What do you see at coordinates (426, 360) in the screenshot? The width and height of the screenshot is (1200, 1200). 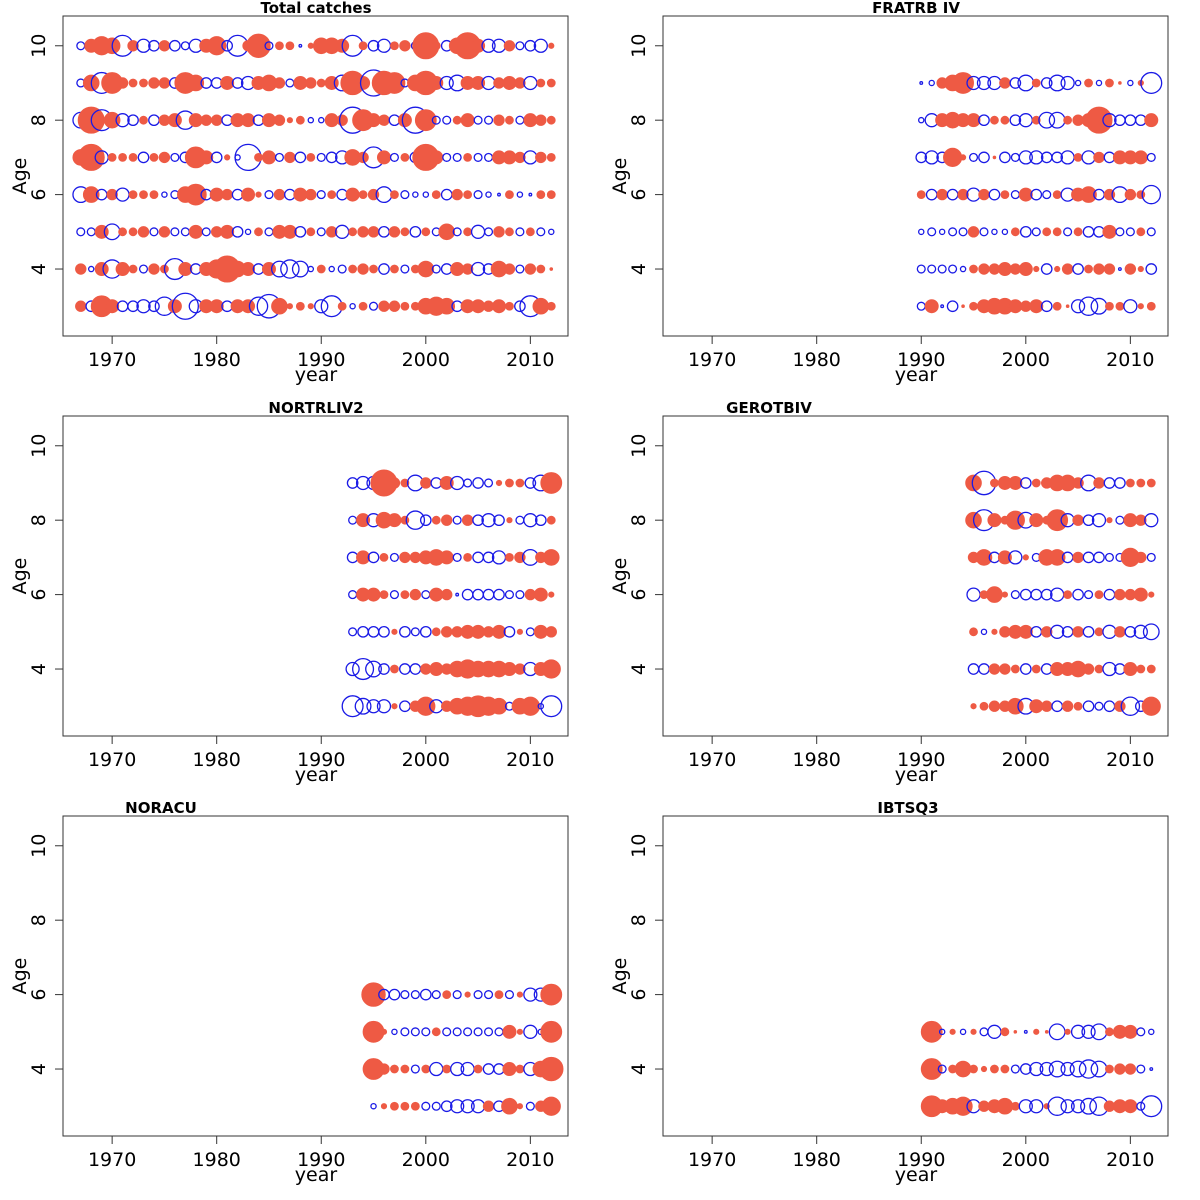 I see `x-tick-label: 2000` at bounding box center [426, 360].